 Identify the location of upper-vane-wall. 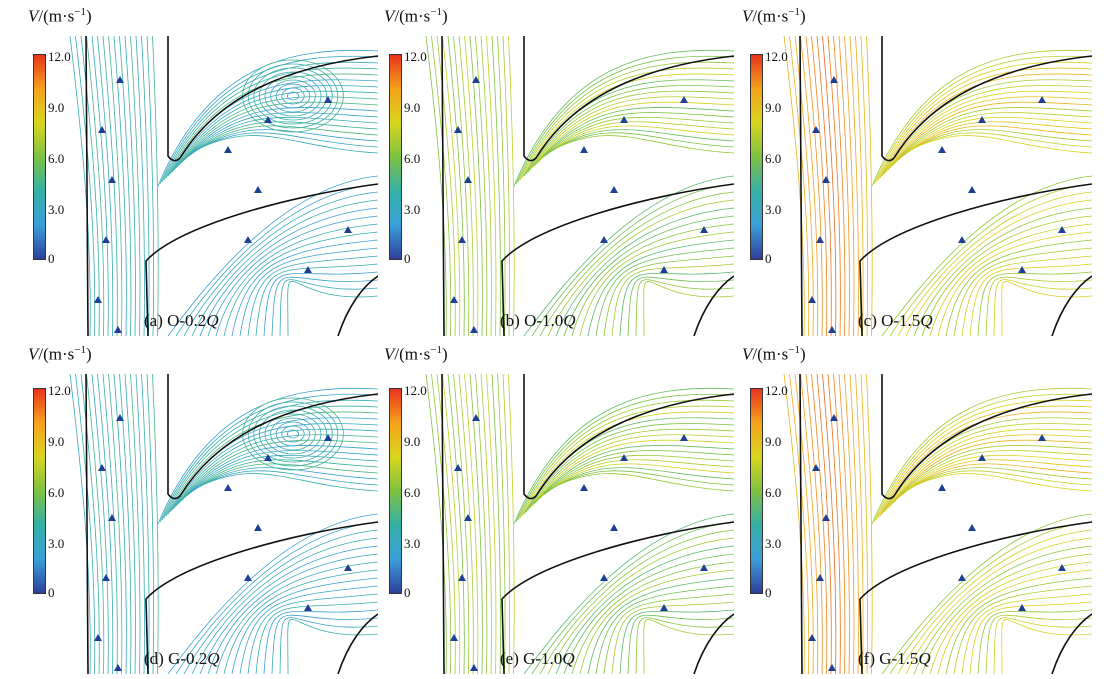
(628, 99).